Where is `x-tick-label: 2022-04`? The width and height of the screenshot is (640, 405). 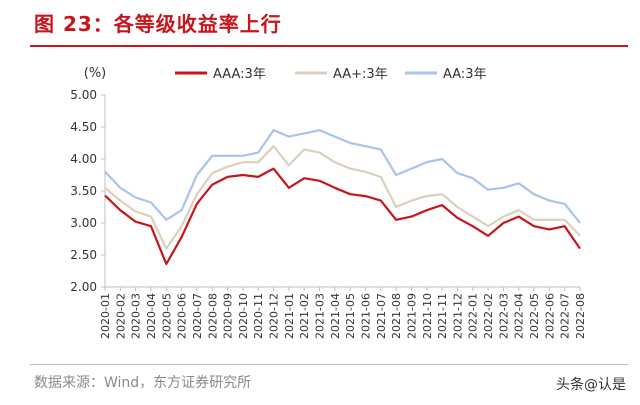 x-tick-label: 2022-04 is located at coordinates (519, 316).